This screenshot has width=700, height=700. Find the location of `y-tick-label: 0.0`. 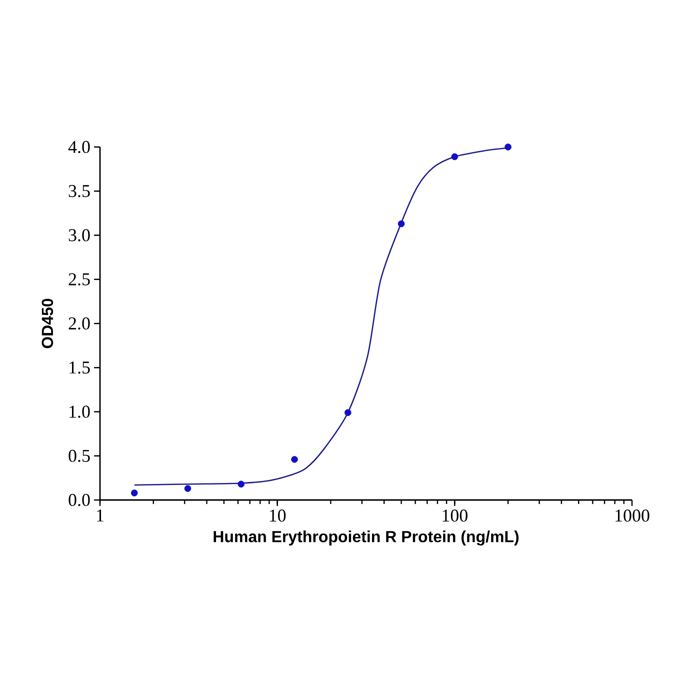

y-tick-label: 0.0 is located at coordinates (79, 500).